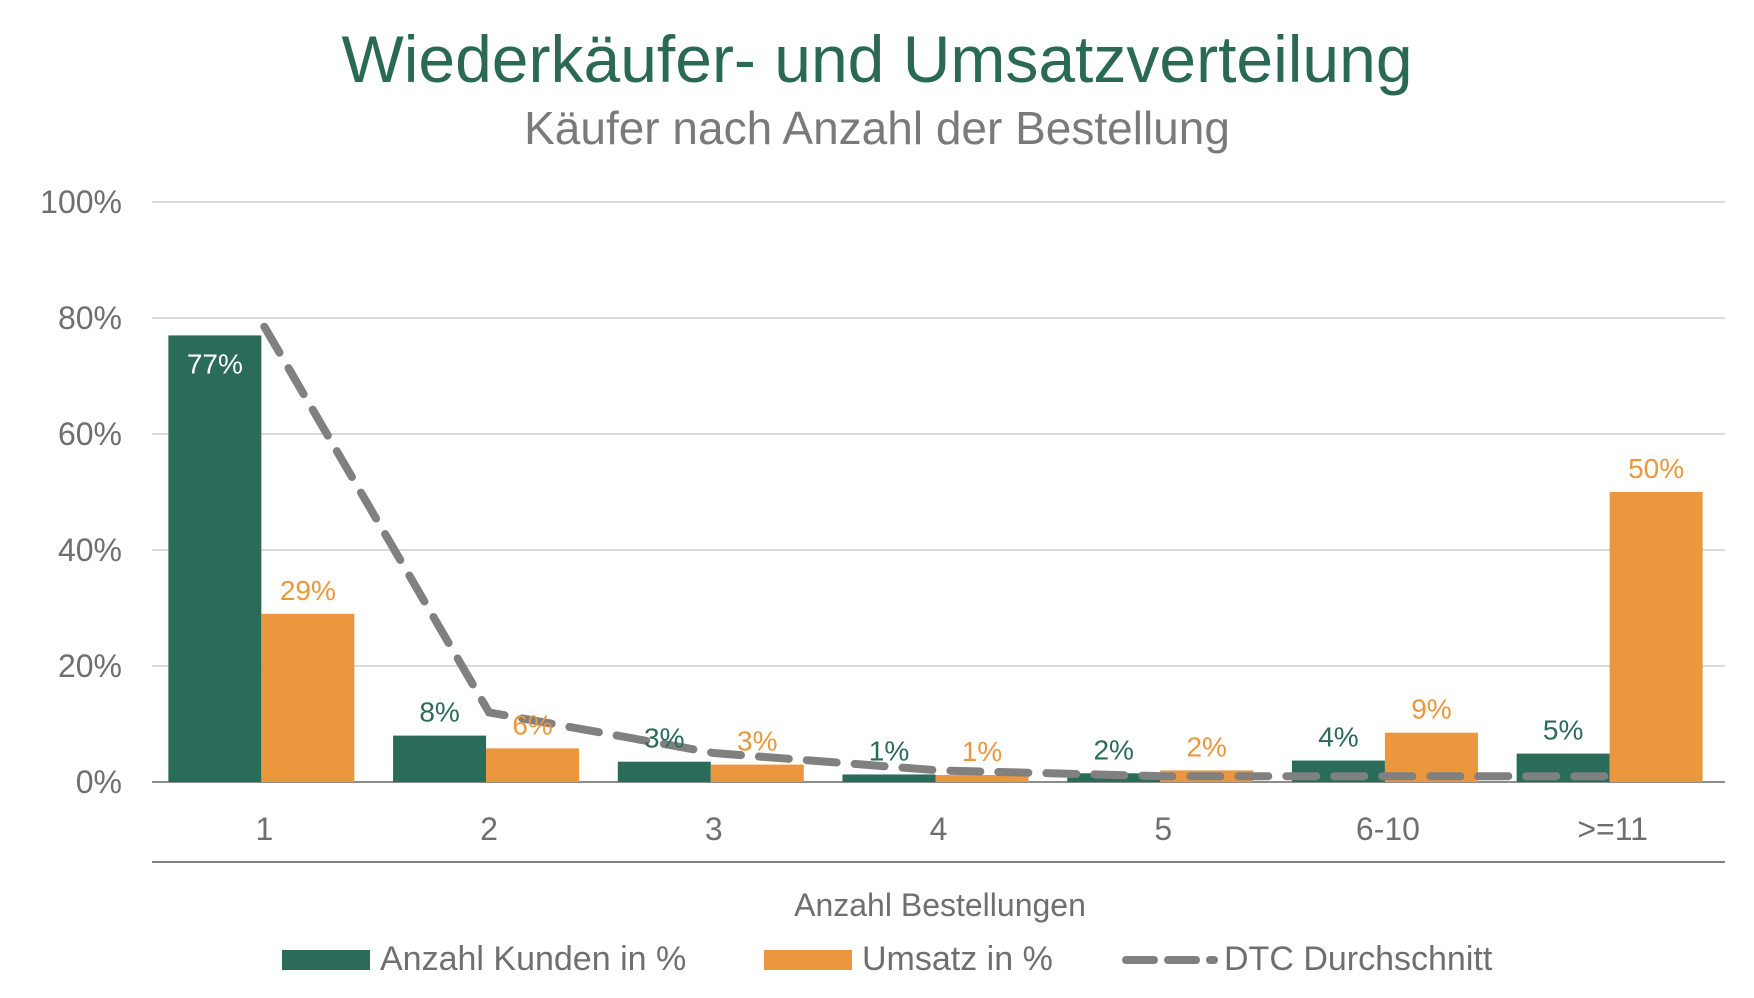  Describe the element at coordinates (1563, 730) in the screenshot. I see `data-label: 5%` at that location.